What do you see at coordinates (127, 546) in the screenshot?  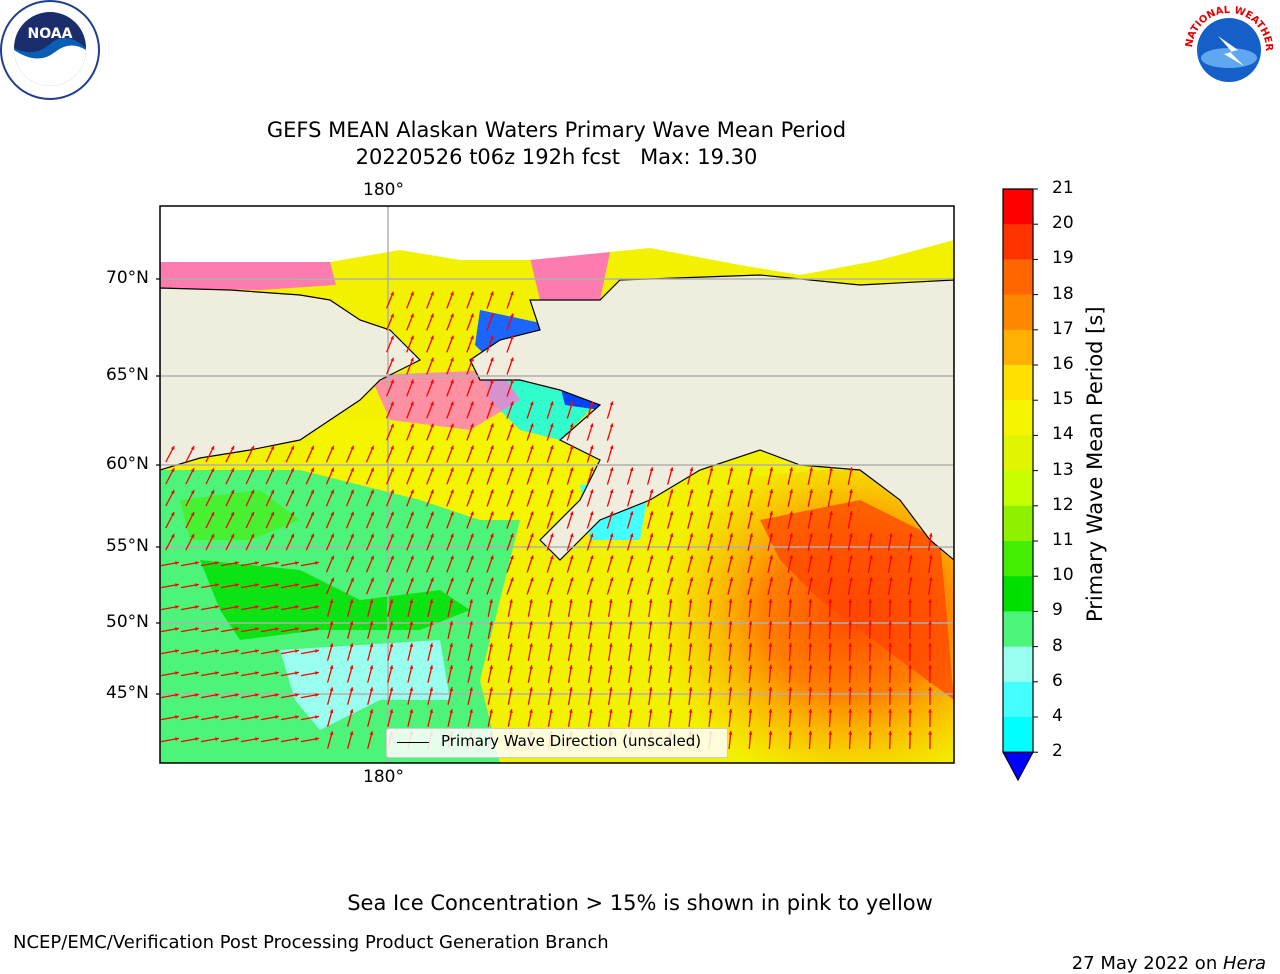 I see `lat-label-55: 55°N` at bounding box center [127, 546].